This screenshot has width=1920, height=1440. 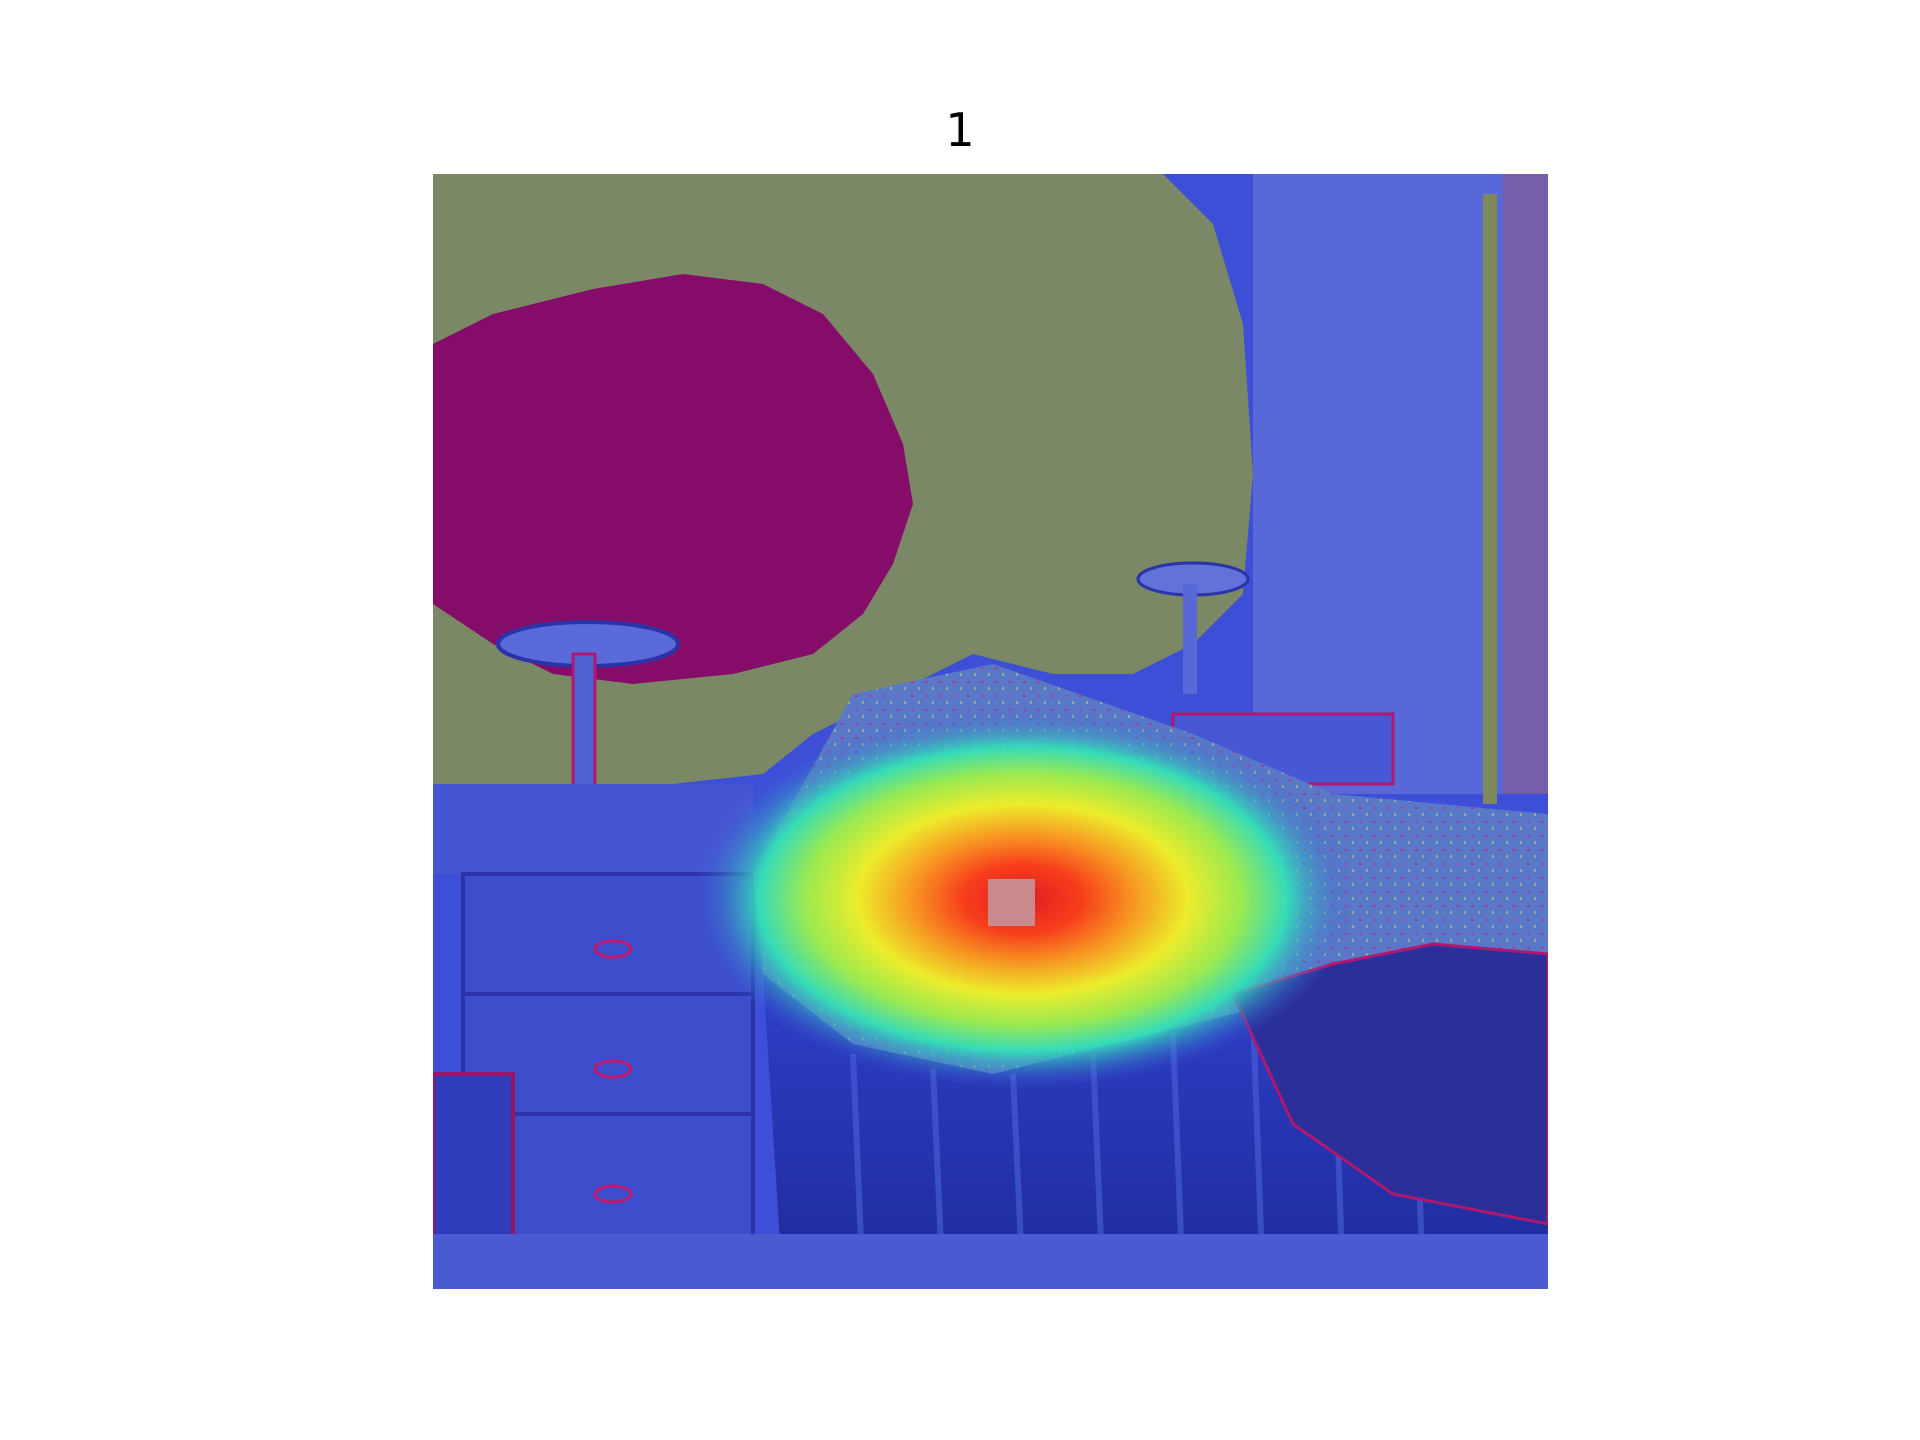 I want to click on right-lamp-stand, so click(x=1190, y=639).